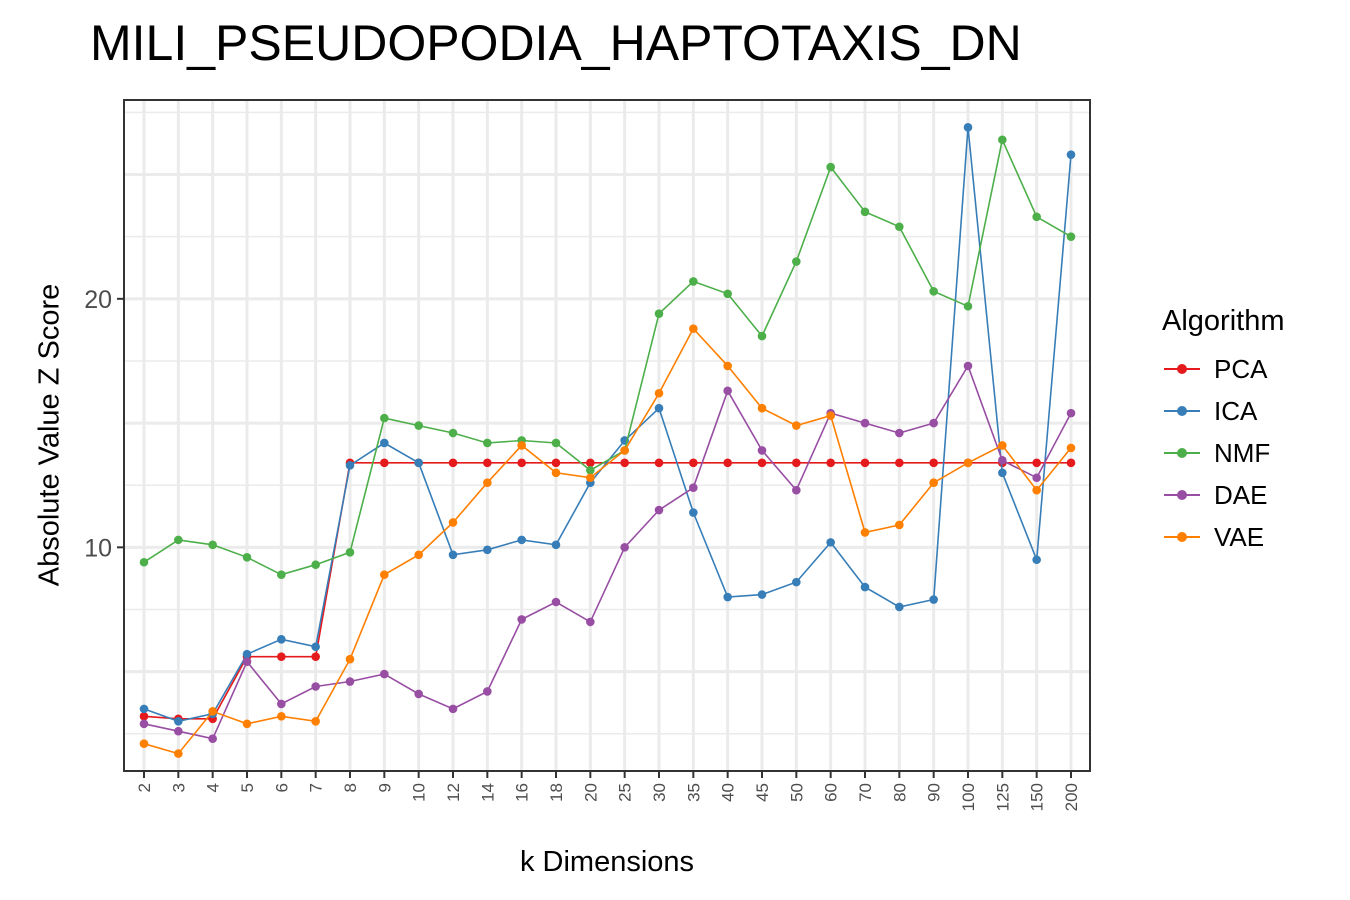  I want to click on x-tick-label: 9, so click(384, 787).